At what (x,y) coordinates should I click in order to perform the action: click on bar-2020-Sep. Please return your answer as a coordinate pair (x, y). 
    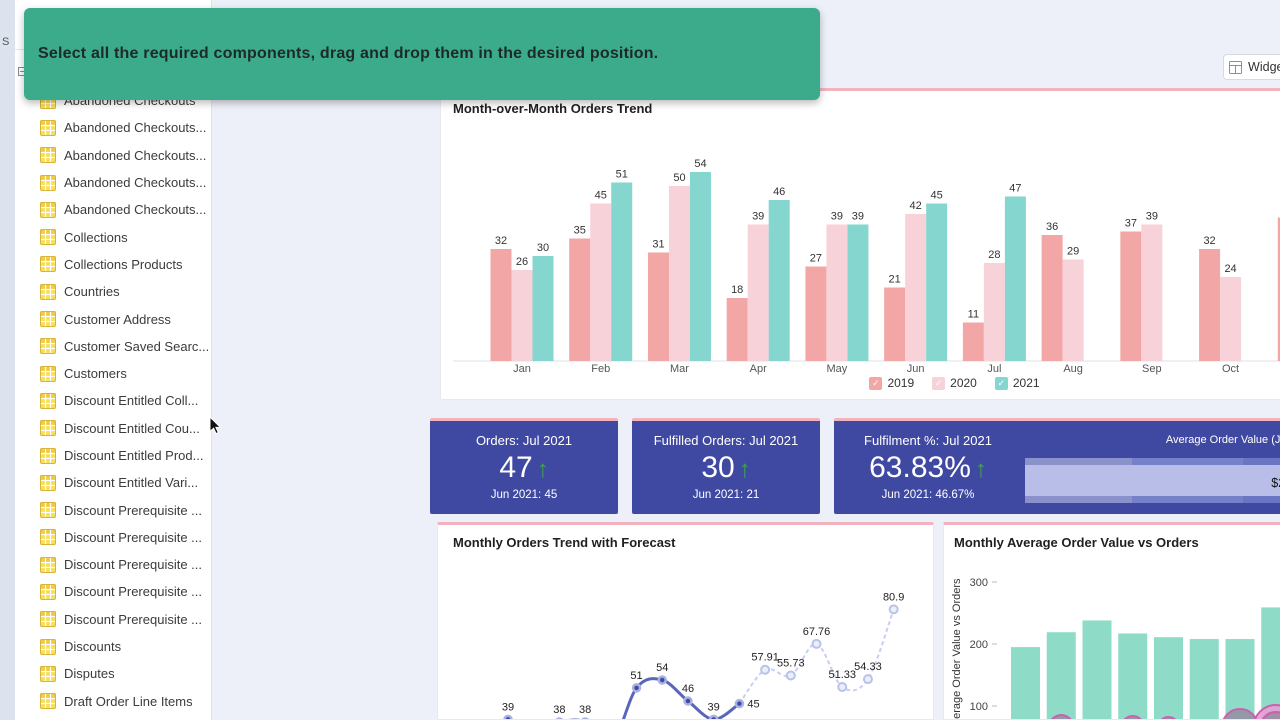
    Looking at the image, I should click on (1152, 292).